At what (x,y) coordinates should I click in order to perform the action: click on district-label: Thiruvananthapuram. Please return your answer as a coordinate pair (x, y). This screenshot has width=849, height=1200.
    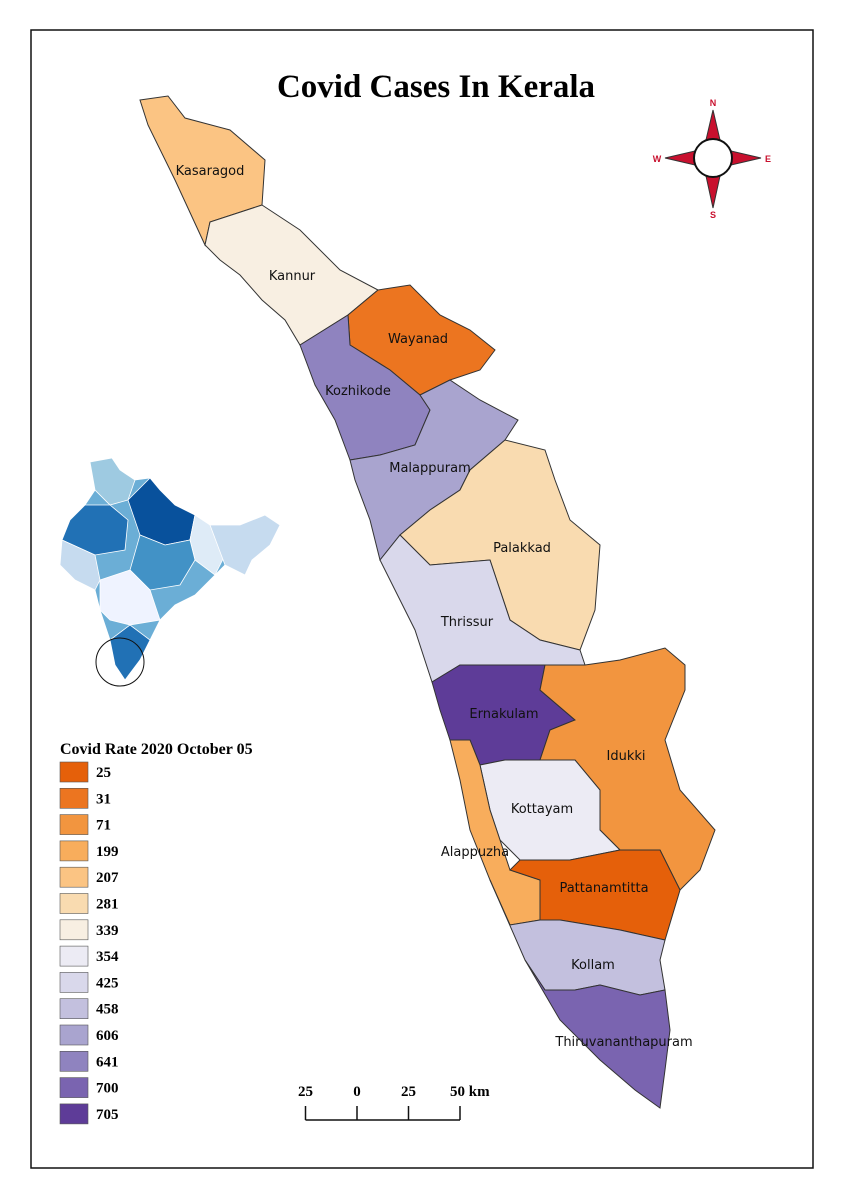
    Looking at the image, I should click on (623, 1042).